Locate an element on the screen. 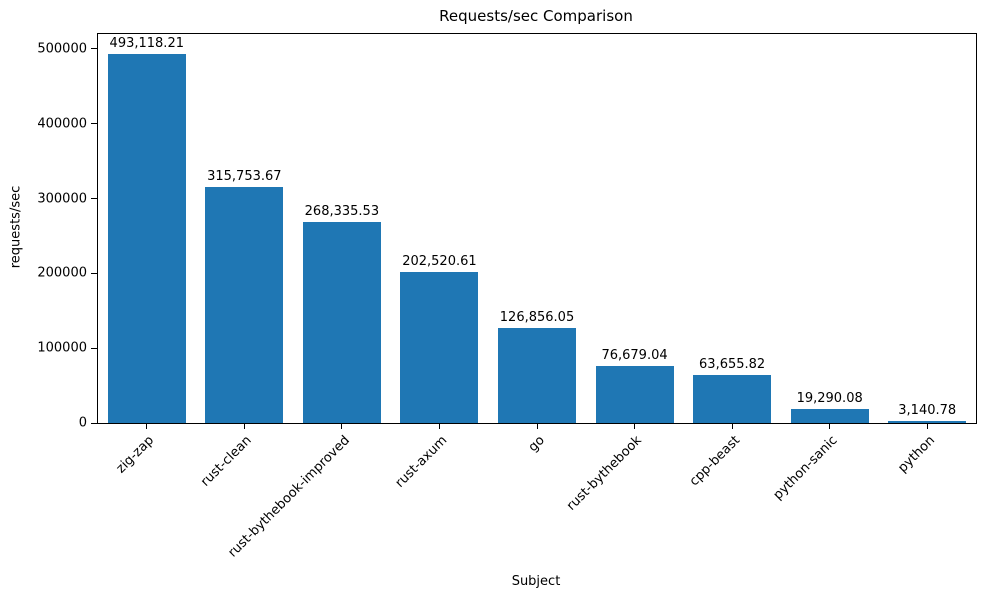 Image resolution: width=1000 pixels, height=600 pixels. y-tick-label: 0 is located at coordinates (82, 423).